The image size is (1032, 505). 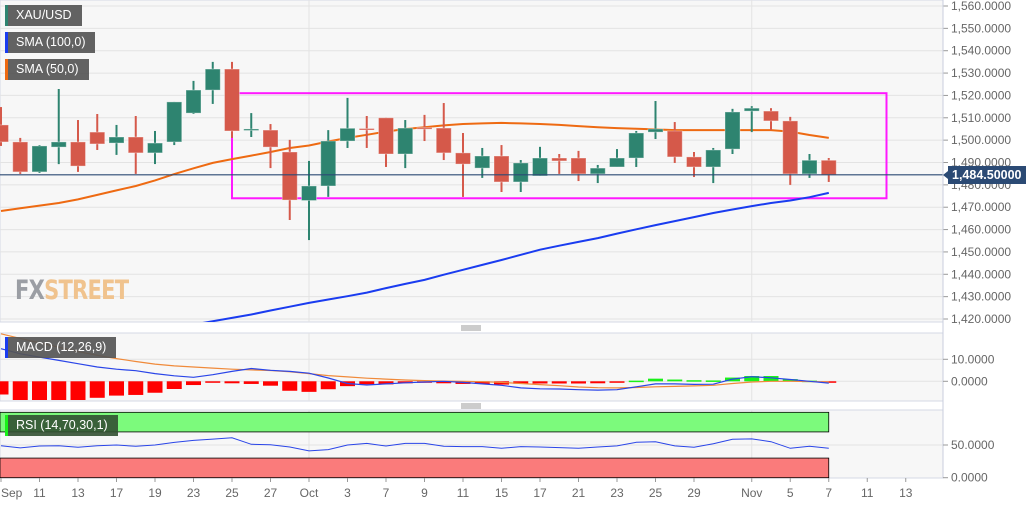 What do you see at coordinates (12, 493) in the screenshot?
I see `x-tick-label: Sep` at bounding box center [12, 493].